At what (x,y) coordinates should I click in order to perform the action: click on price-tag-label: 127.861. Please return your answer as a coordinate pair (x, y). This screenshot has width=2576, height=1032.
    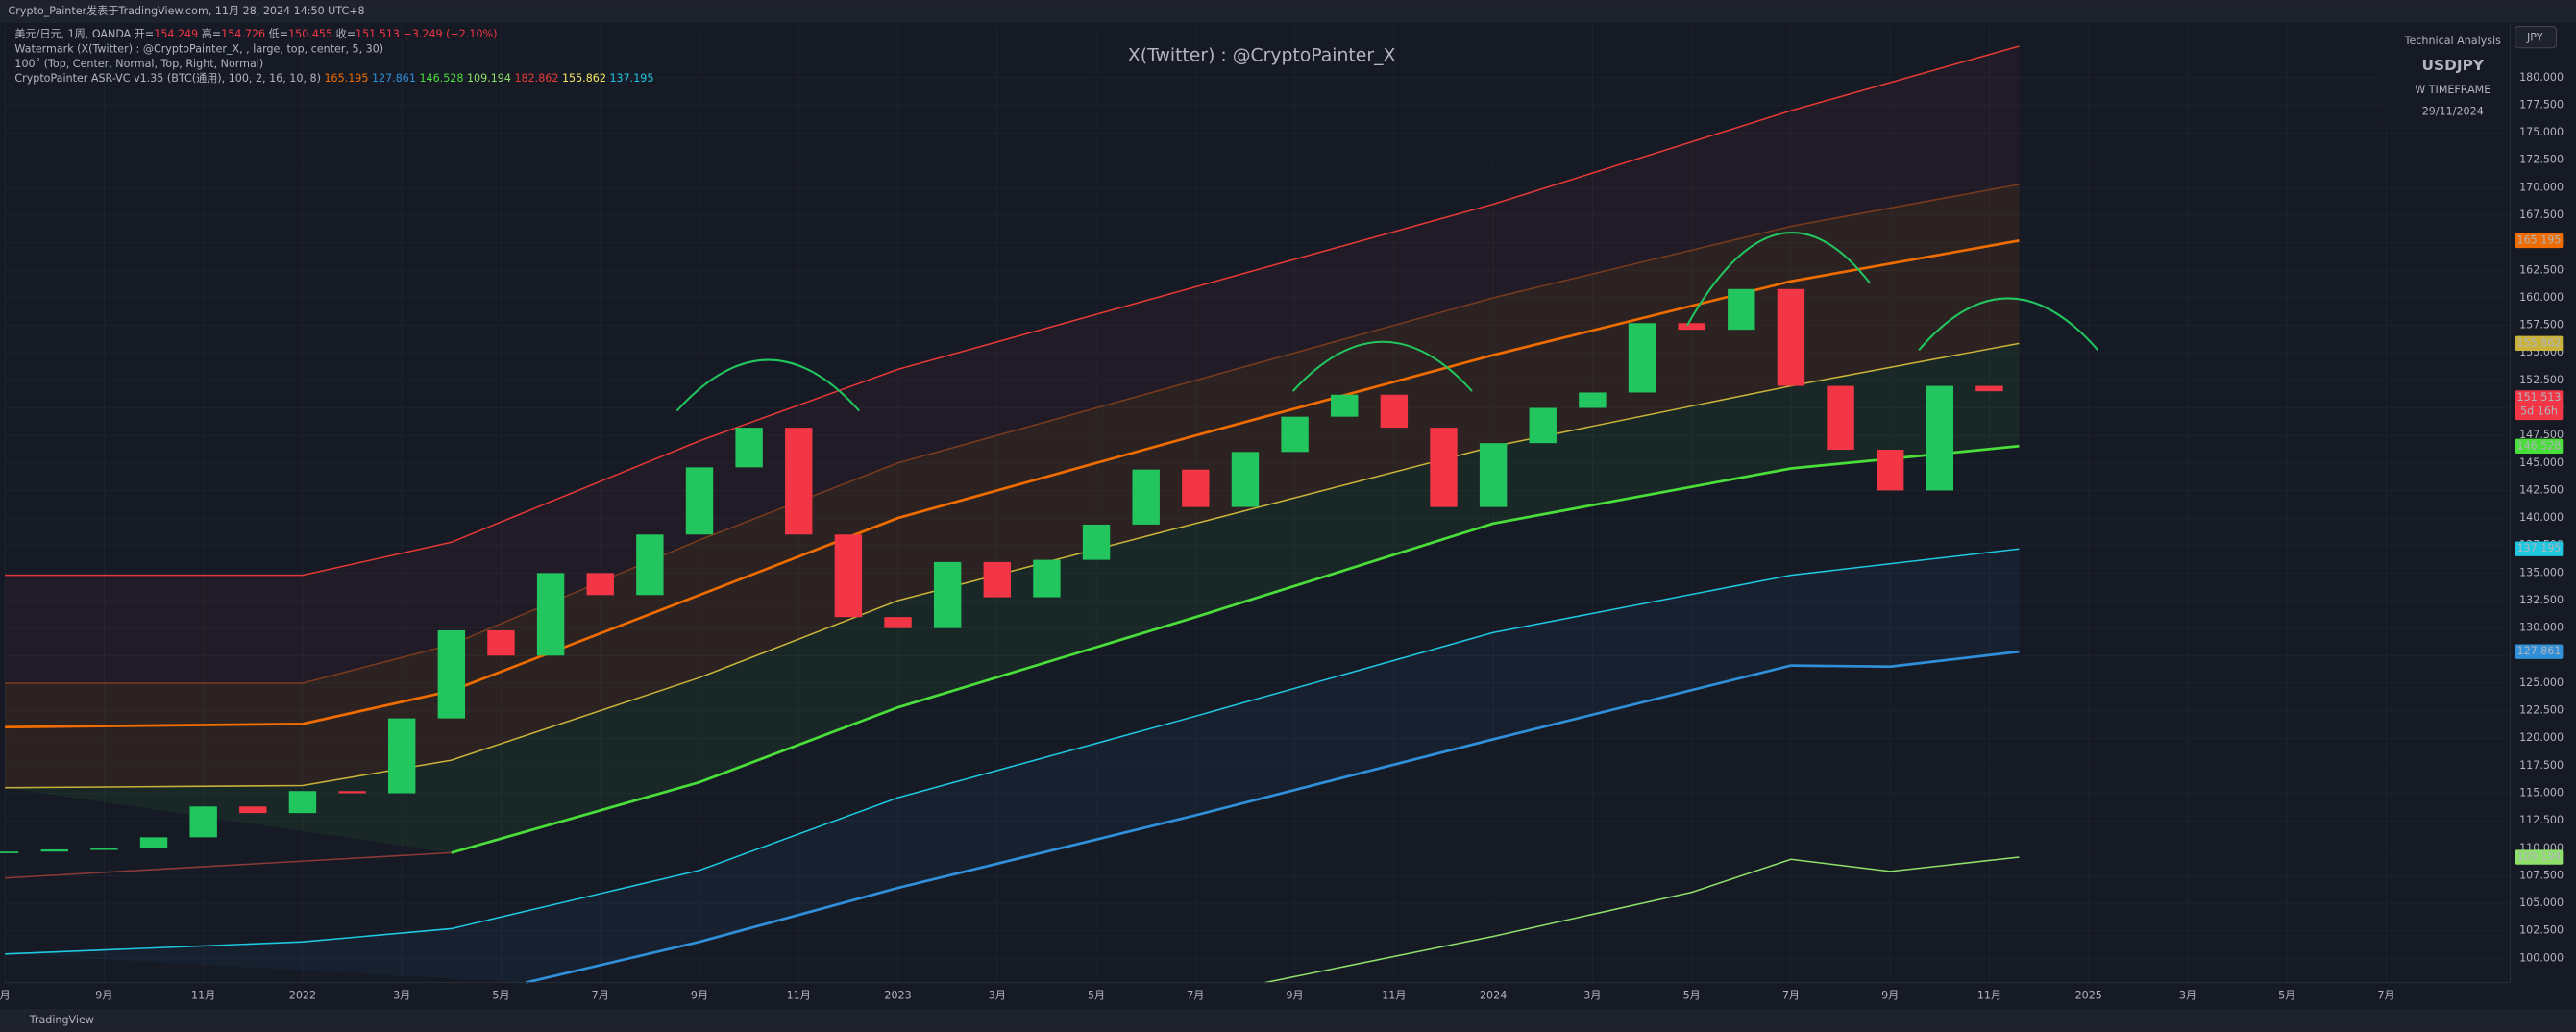
    Looking at the image, I should click on (2539, 651).